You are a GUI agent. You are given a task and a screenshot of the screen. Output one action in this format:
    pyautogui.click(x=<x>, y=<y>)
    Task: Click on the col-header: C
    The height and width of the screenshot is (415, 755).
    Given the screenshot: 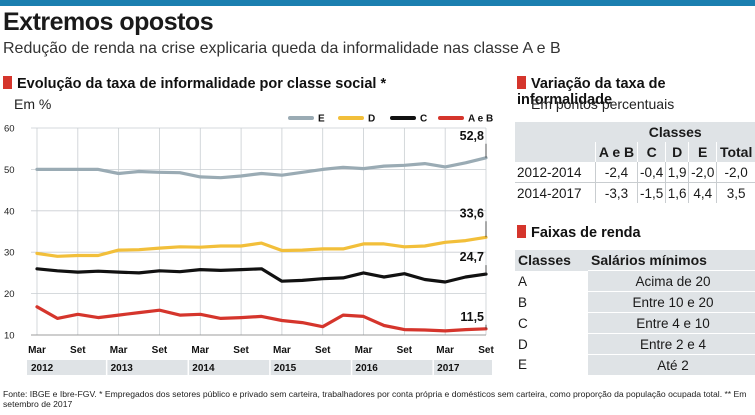 What is the action you would take?
    pyautogui.click(x=651, y=152)
    